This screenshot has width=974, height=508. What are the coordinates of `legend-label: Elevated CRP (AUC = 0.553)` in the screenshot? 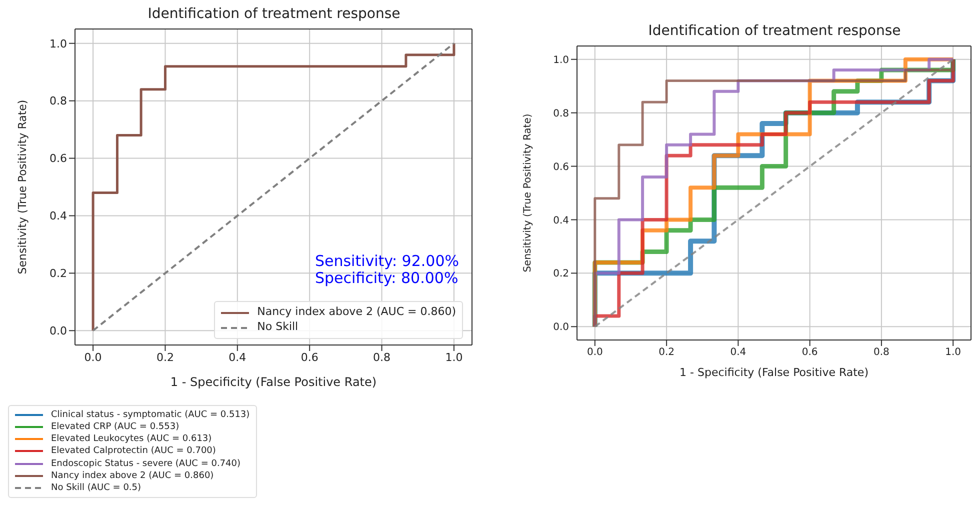 It's located at (115, 427).